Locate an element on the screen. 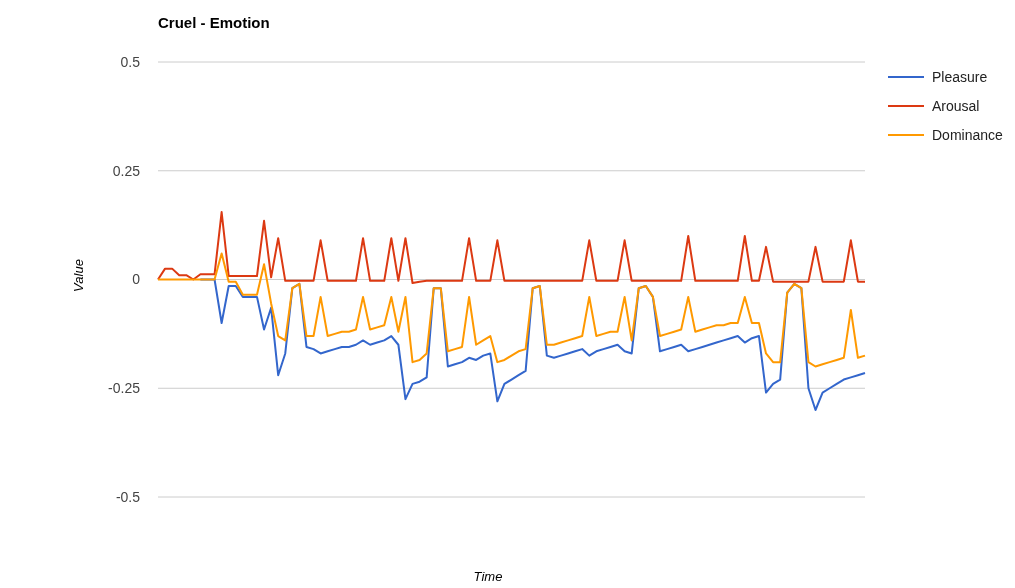 The height and width of the screenshot is (588, 1015). y-tick-label: -0.25 is located at coordinates (124, 388).